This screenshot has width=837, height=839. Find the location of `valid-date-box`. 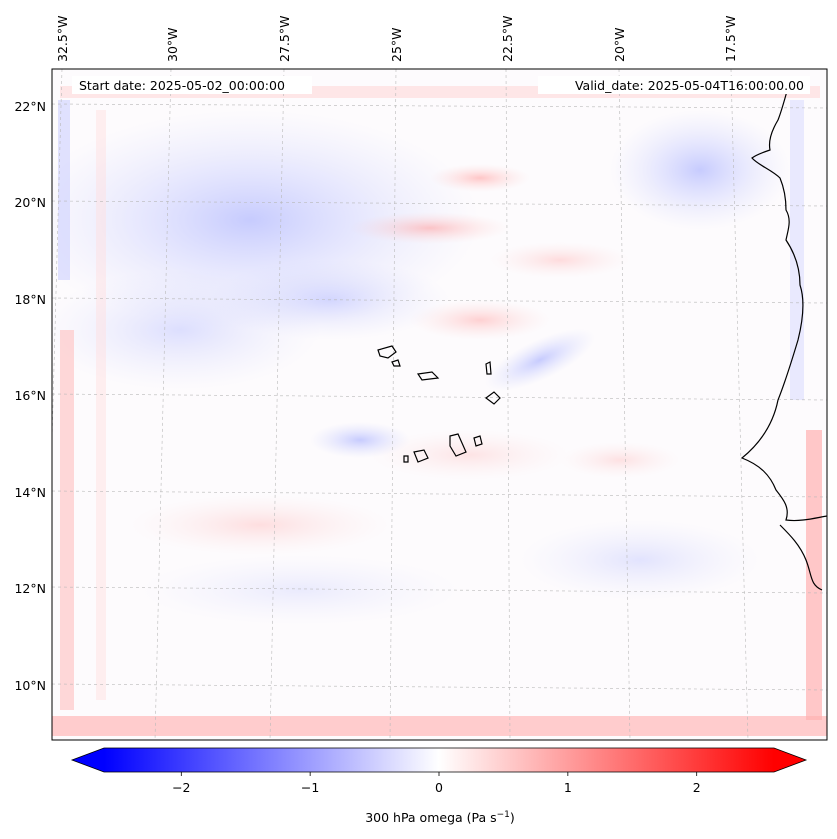

valid-date-box is located at coordinates (674, 85).